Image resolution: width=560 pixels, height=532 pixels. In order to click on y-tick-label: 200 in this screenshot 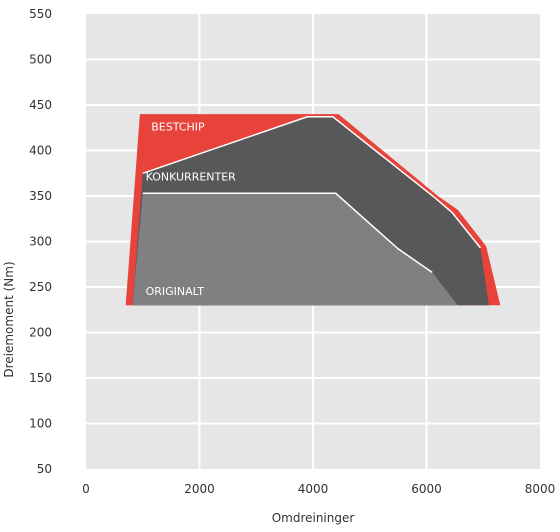, I will do `click(40, 333)`.